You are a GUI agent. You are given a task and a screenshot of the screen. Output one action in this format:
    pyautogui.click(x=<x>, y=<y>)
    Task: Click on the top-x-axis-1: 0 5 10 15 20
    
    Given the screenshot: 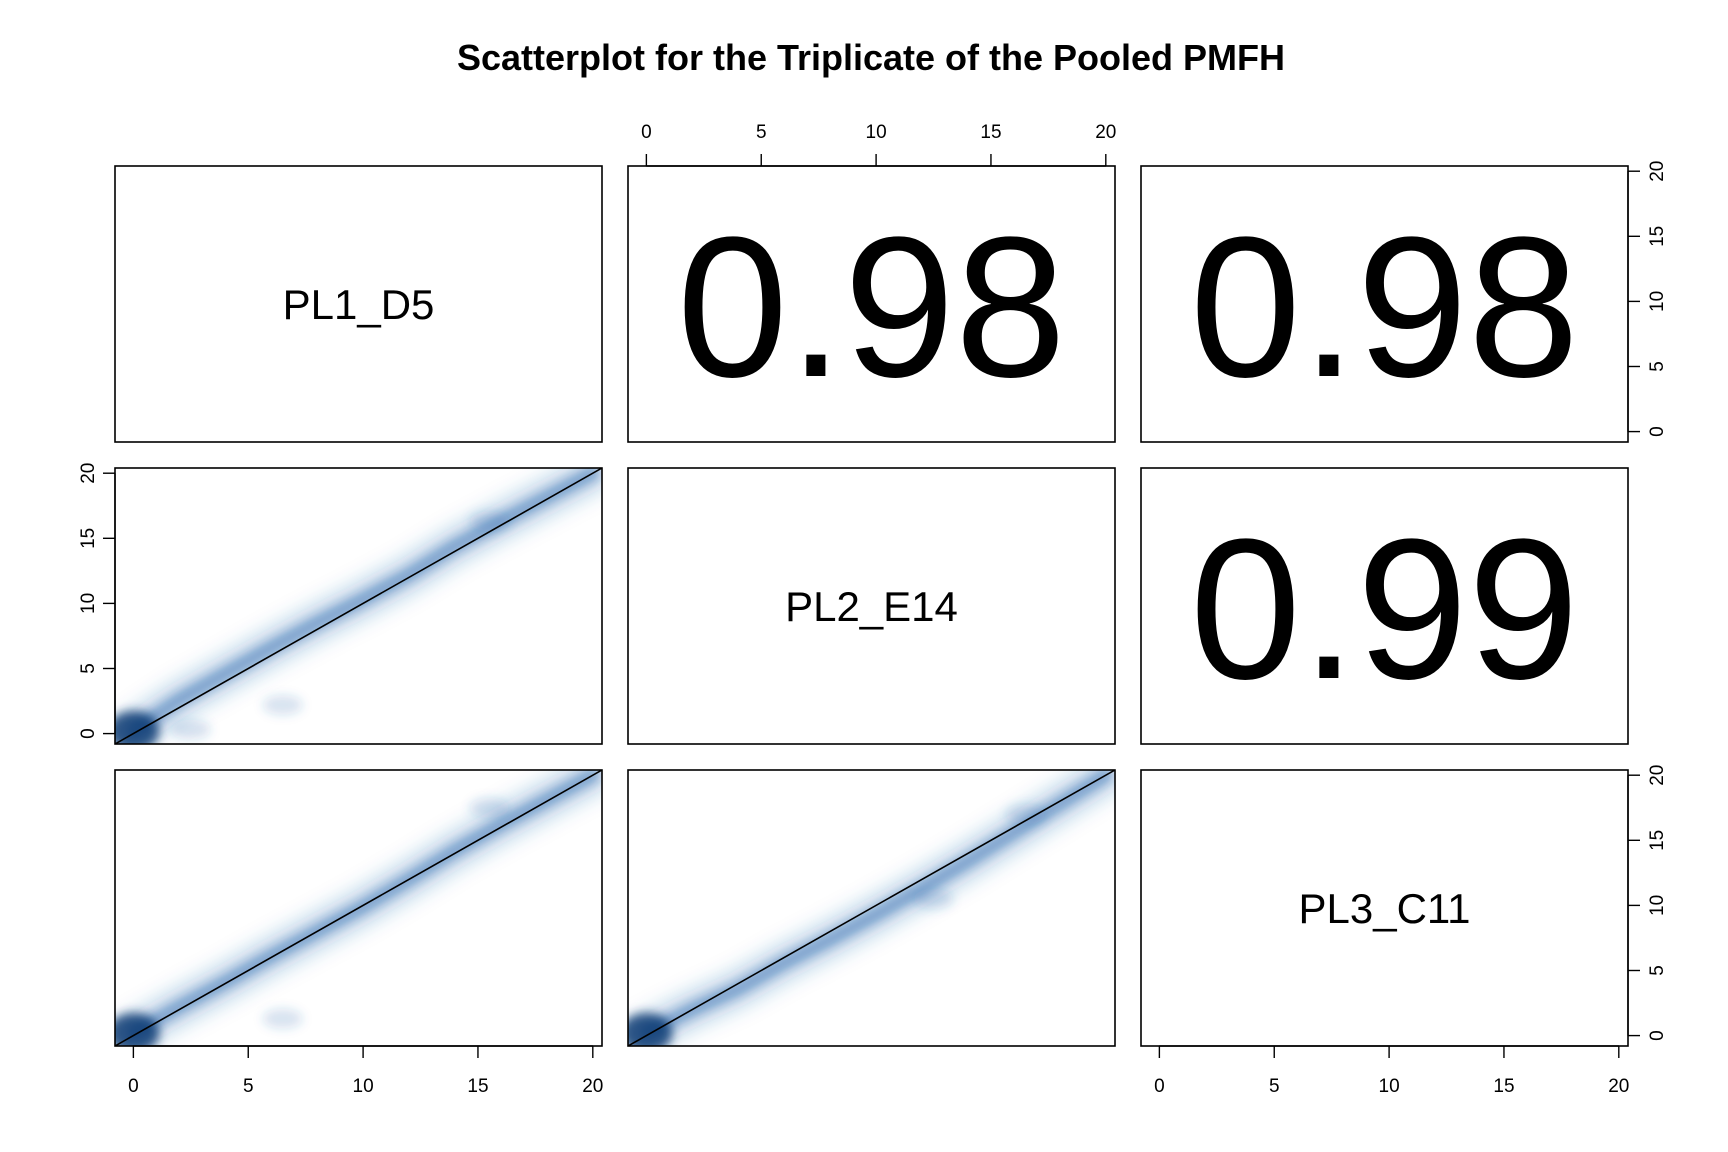 What is the action you would take?
    pyautogui.click(x=878, y=144)
    